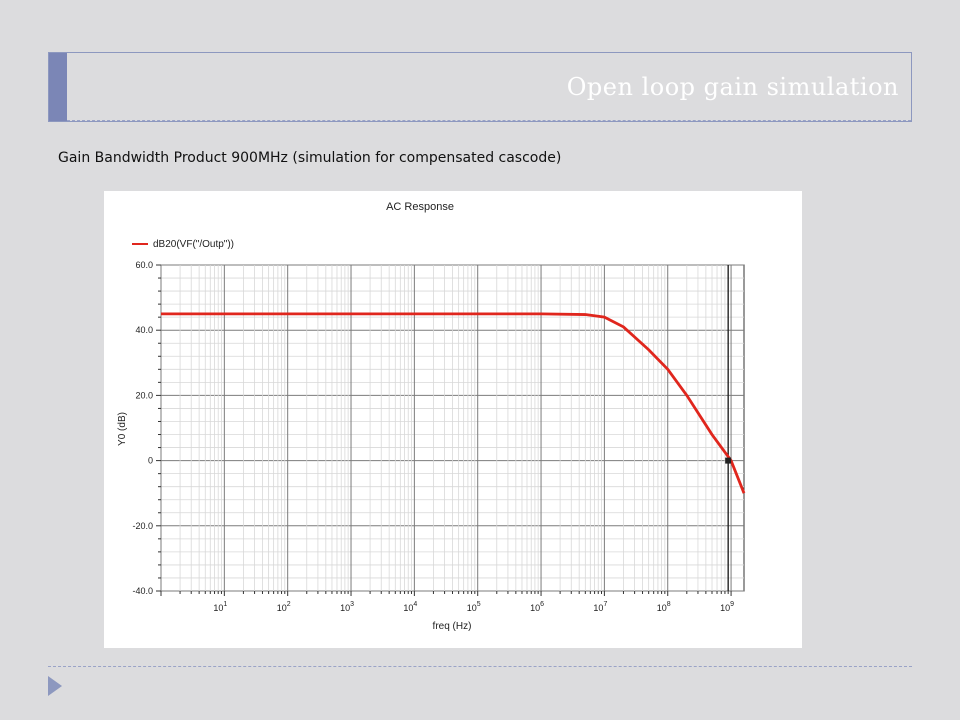 Image resolution: width=960 pixels, height=720 pixels. Describe the element at coordinates (55, 686) in the screenshot. I see `footer-arrow-icon` at that location.